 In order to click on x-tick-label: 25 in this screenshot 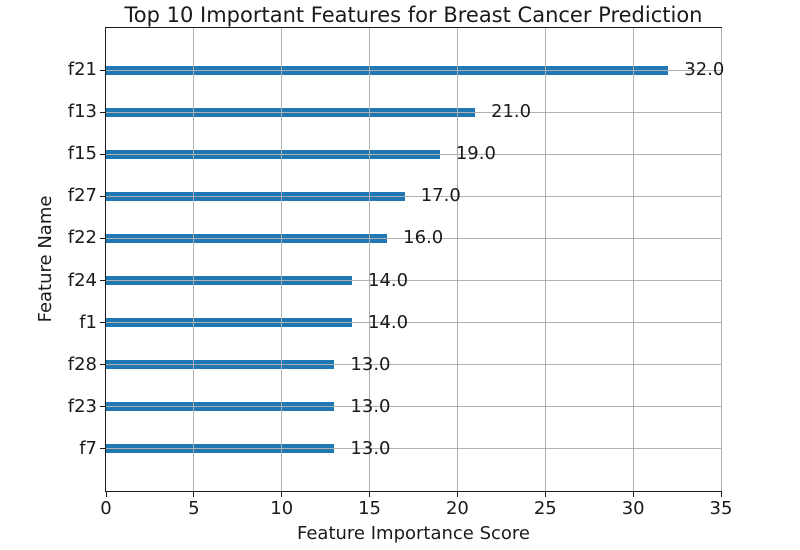, I will do `click(545, 508)`.